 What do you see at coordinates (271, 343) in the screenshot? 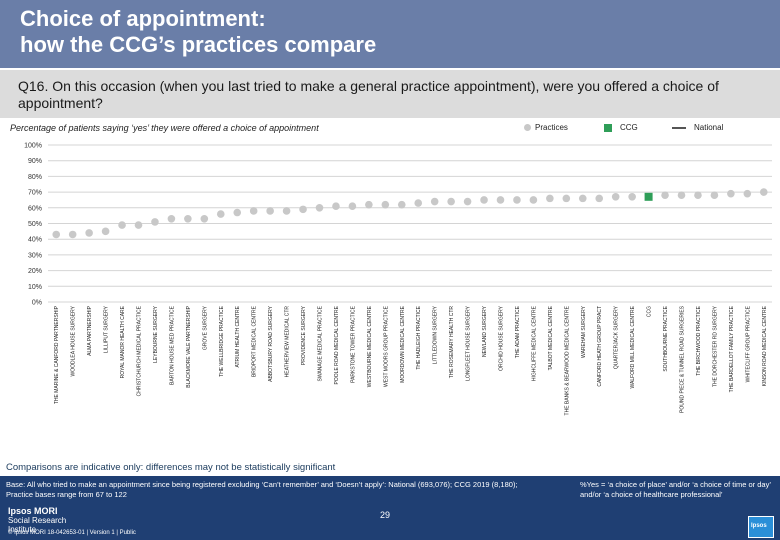
I see `x-category-label: ABBOTSBURY ROAD SURGERY` at bounding box center [271, 343].